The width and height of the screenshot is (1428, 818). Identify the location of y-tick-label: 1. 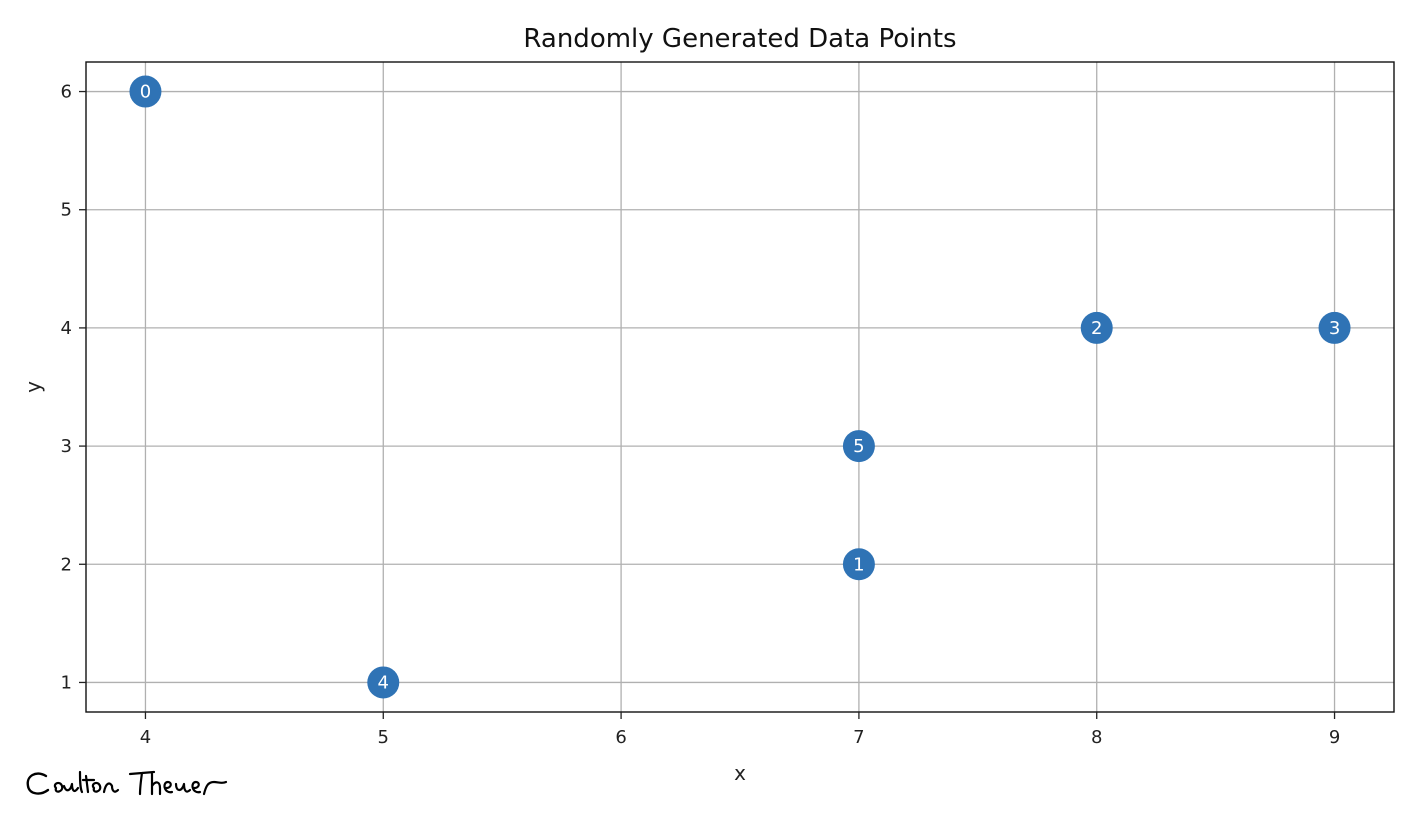
(66, 682).